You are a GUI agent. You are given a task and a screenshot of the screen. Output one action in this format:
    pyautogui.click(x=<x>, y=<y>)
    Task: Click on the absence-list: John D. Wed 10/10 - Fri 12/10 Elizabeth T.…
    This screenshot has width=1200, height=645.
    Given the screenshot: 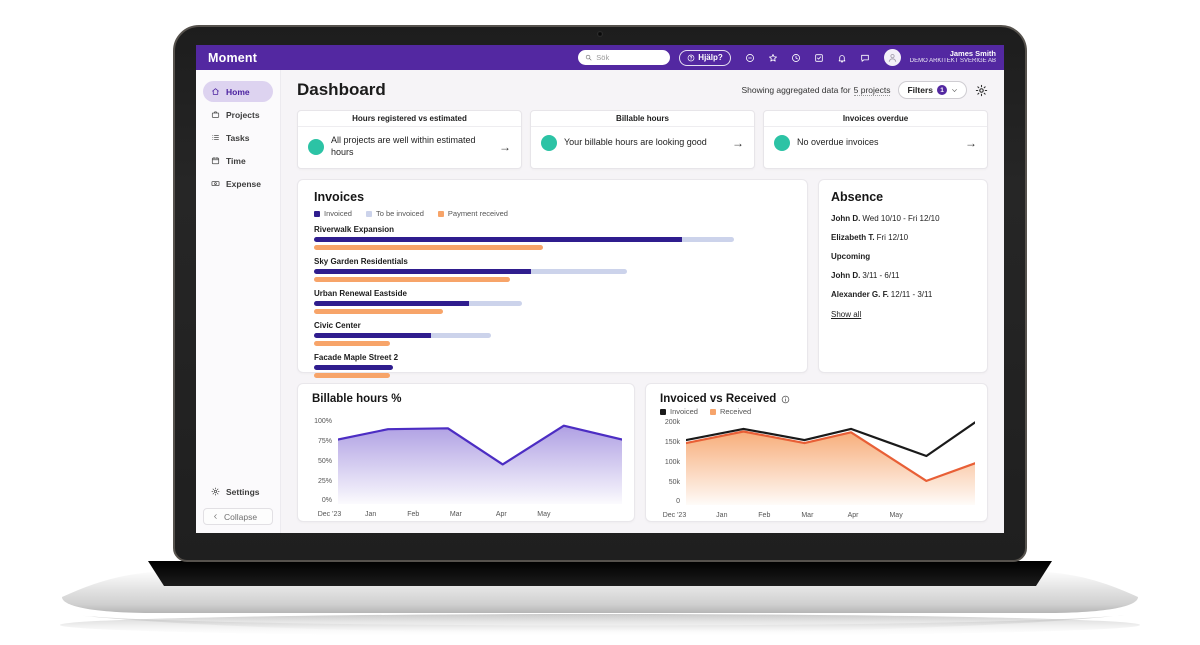 What is the action you would take?
    pyautogui.click(x=903, y=256)
    